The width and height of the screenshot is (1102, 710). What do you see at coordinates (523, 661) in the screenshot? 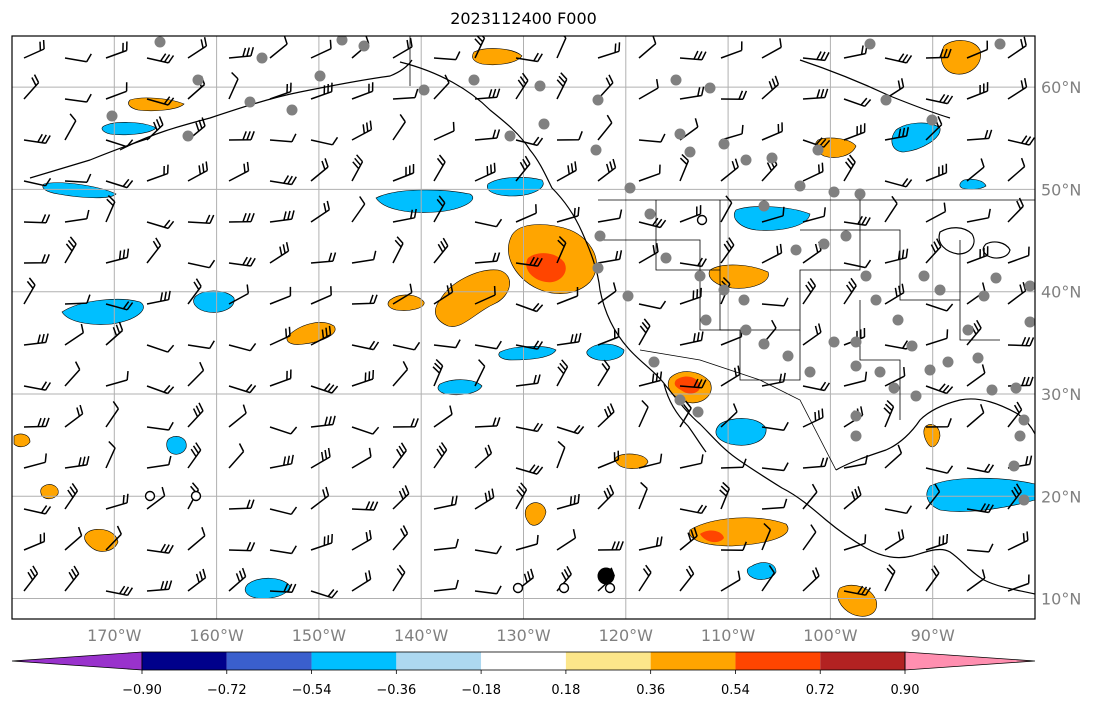
I see `colorbar-outline` at bounding box center [523, 661].